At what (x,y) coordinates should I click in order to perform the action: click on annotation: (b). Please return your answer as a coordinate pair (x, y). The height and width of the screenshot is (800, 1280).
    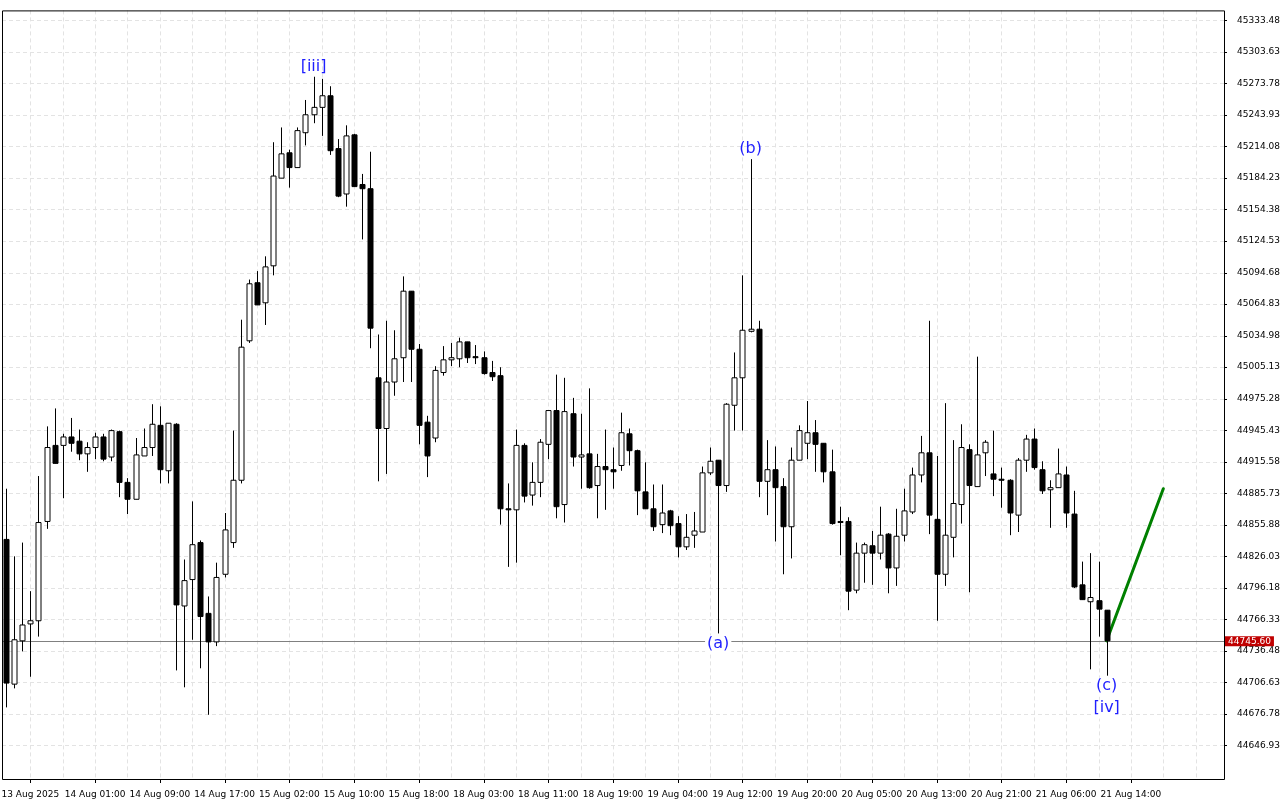
    Looking at the image, I should click on (750, 148).